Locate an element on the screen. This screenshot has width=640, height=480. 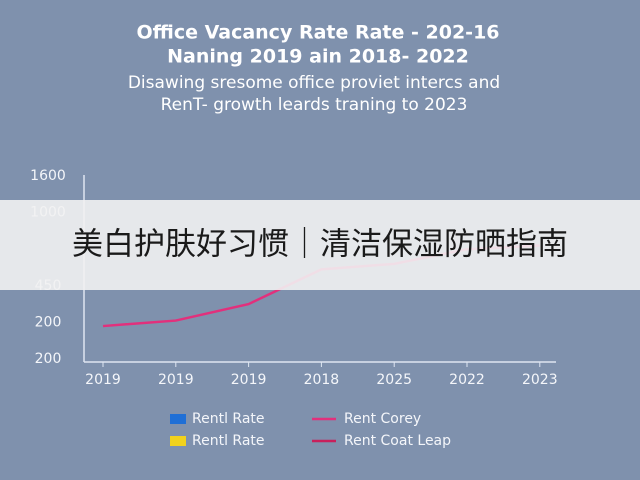
legend-label: Rent Corey is located at coordinates (382, 419).